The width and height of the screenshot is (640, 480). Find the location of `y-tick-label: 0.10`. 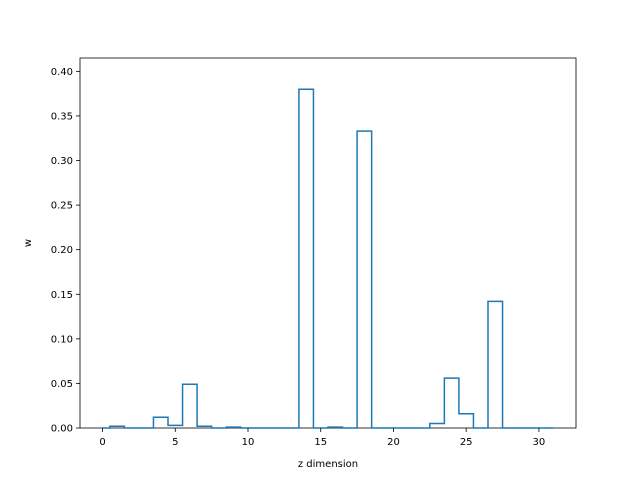

y-tick-label: 0.10 is located at coordinates (62, 339).